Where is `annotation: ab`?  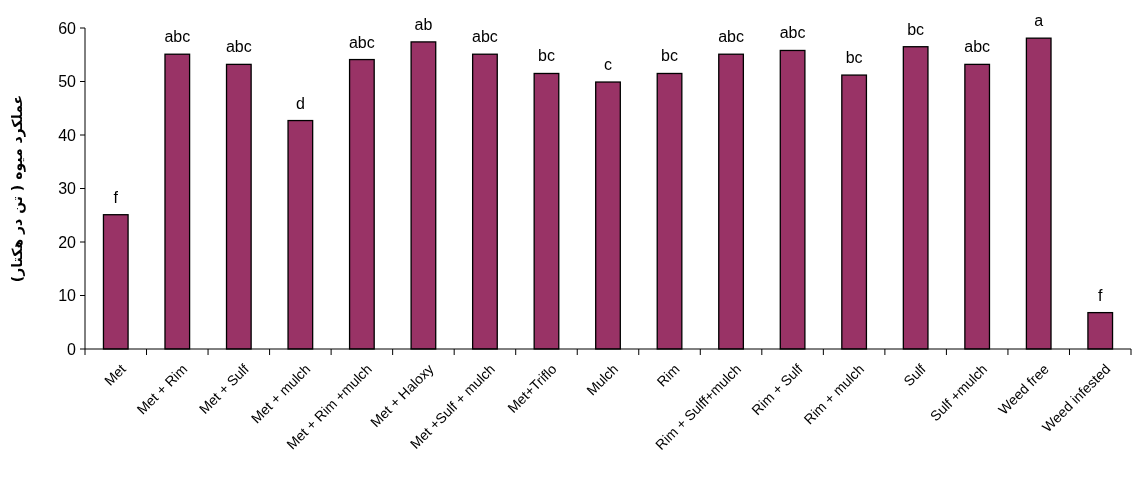 annotation: ab is located at coordinates (423, 24).